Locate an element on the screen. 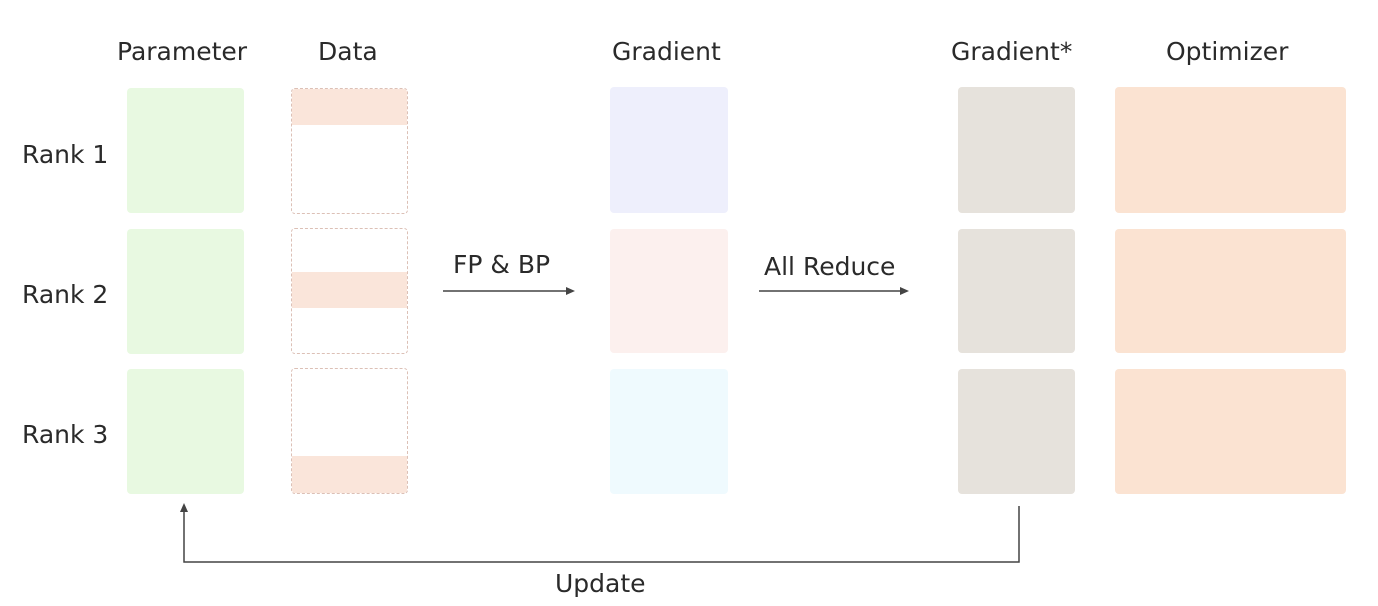 The height and width of the screenshot is (606, 1378). update-arrow is located at coordinates (600, 533).